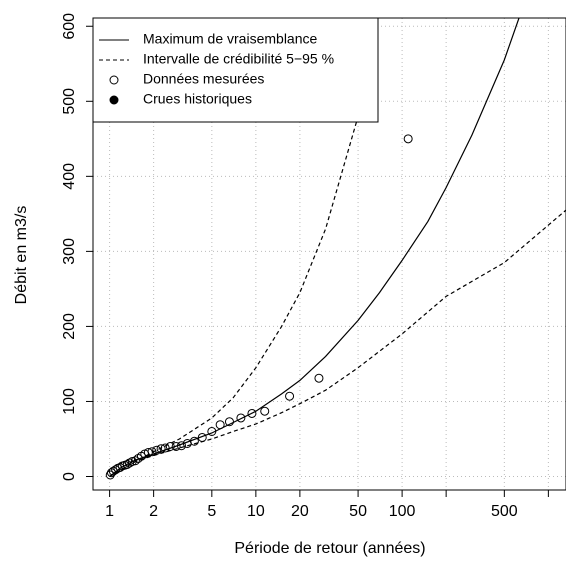 This screenshot has width=566, height=574. What do you see at coordinates (69, 476) in the screenshot?
I see `y-tick-label: 0` at bounding box center [69, 476].